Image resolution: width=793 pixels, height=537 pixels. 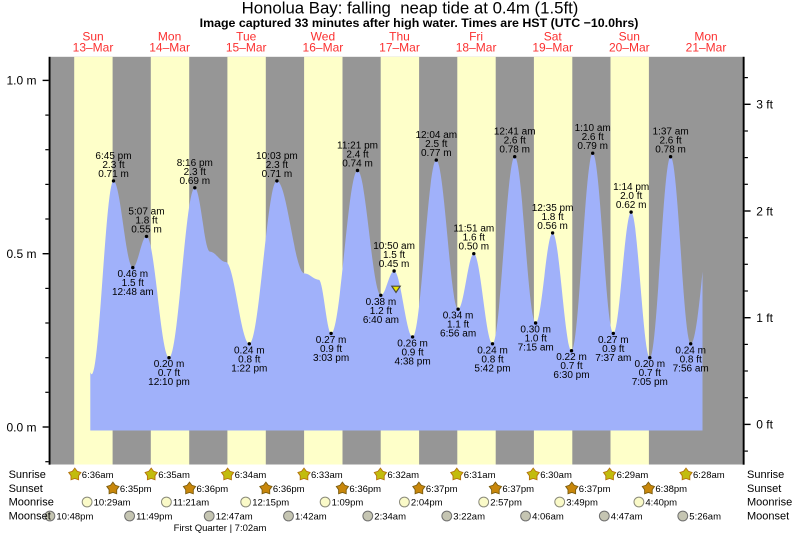 What do you see at coordinates (518, 489) in the screenshot?
I see `svg-text: 6:37pm` at bounding box center [518, 489].